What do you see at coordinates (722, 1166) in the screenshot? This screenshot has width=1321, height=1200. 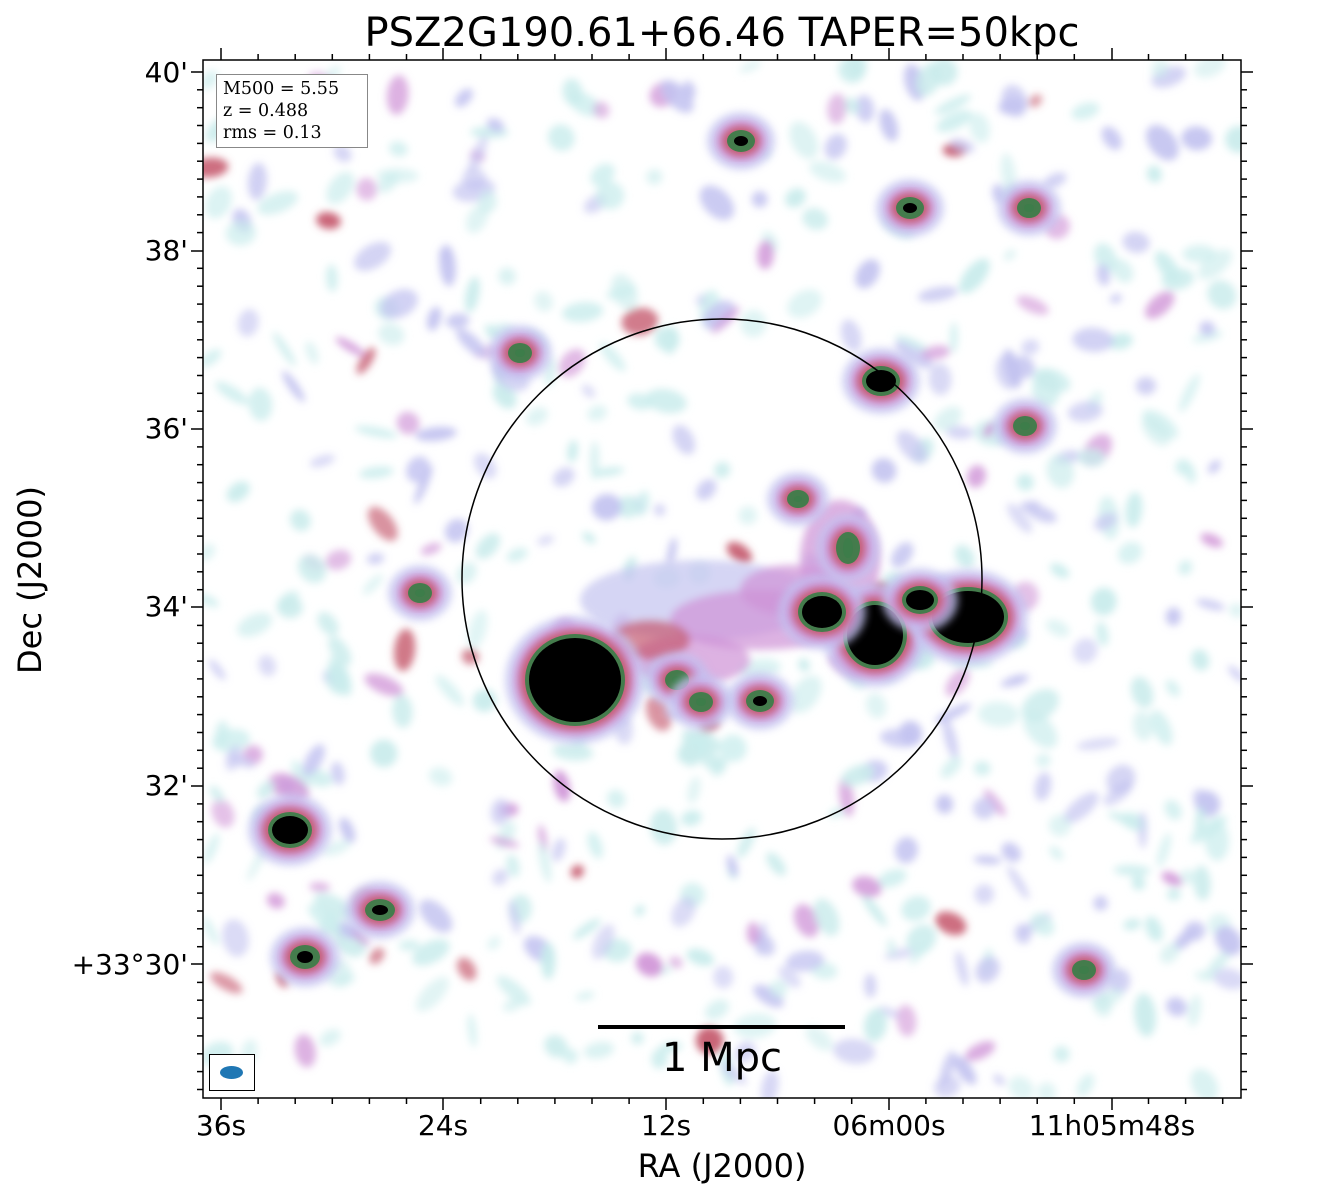 I see `x-axis-label: RA (J2000)` at bounding box center [722, 1166].